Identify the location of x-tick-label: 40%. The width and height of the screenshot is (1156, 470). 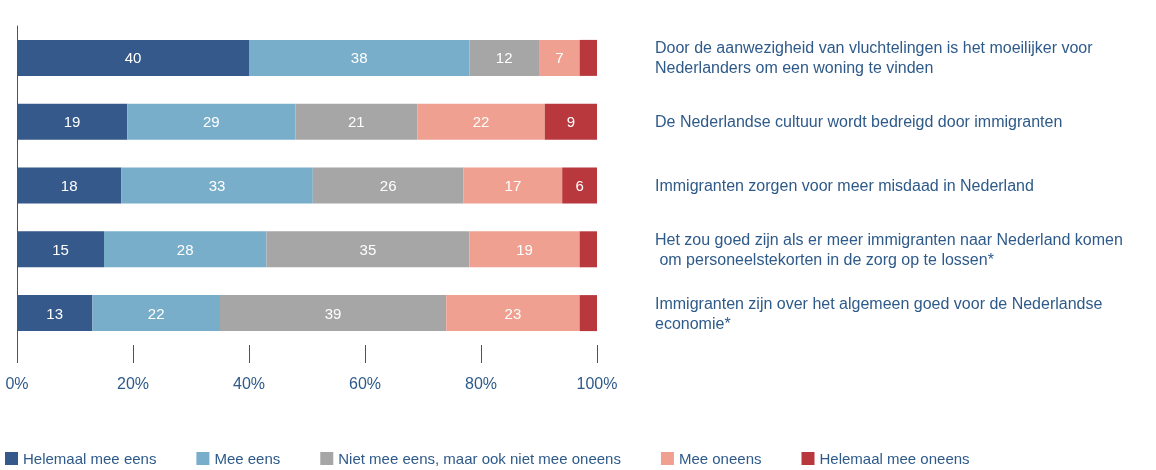
(249, 383).